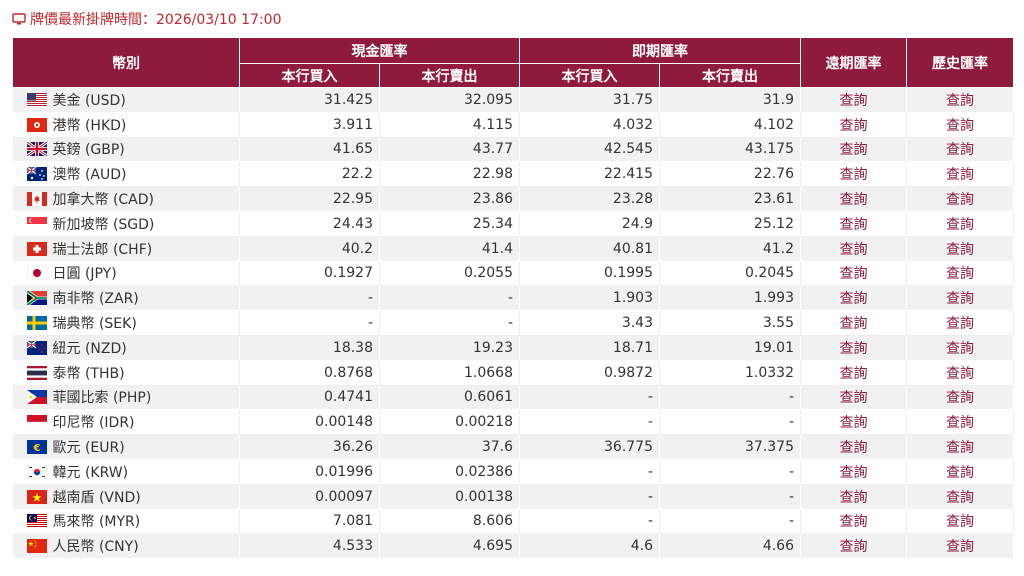 This screenshot has width=1024, height=576. What do you see at coordinates (309, 199) in the screenshot?
I see `cash-buy-rate: 22.95` at bounding box center [309, 199].